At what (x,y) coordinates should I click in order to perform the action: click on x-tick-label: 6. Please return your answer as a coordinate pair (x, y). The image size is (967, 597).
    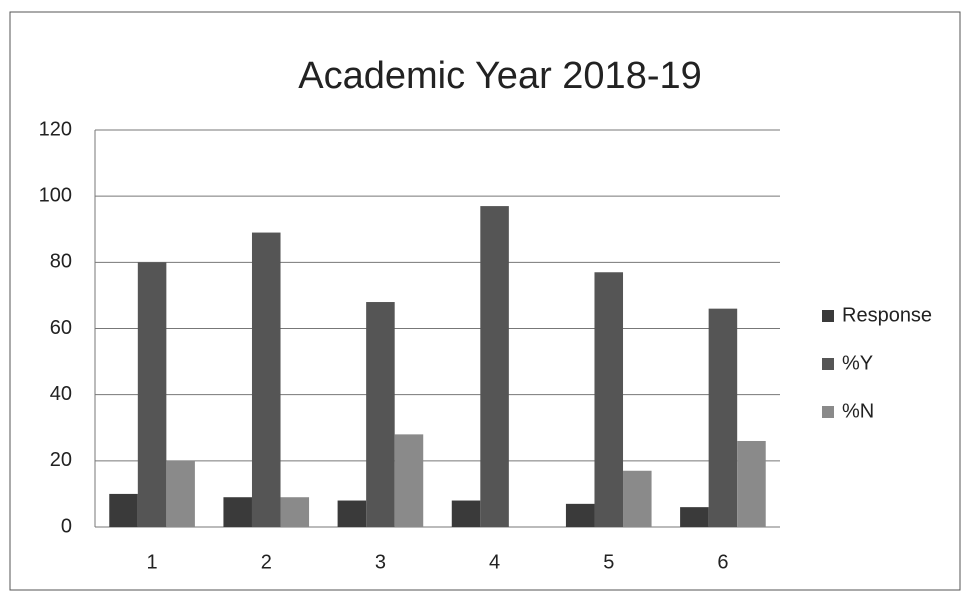
    Looking at the image, I should click on (722, 562).